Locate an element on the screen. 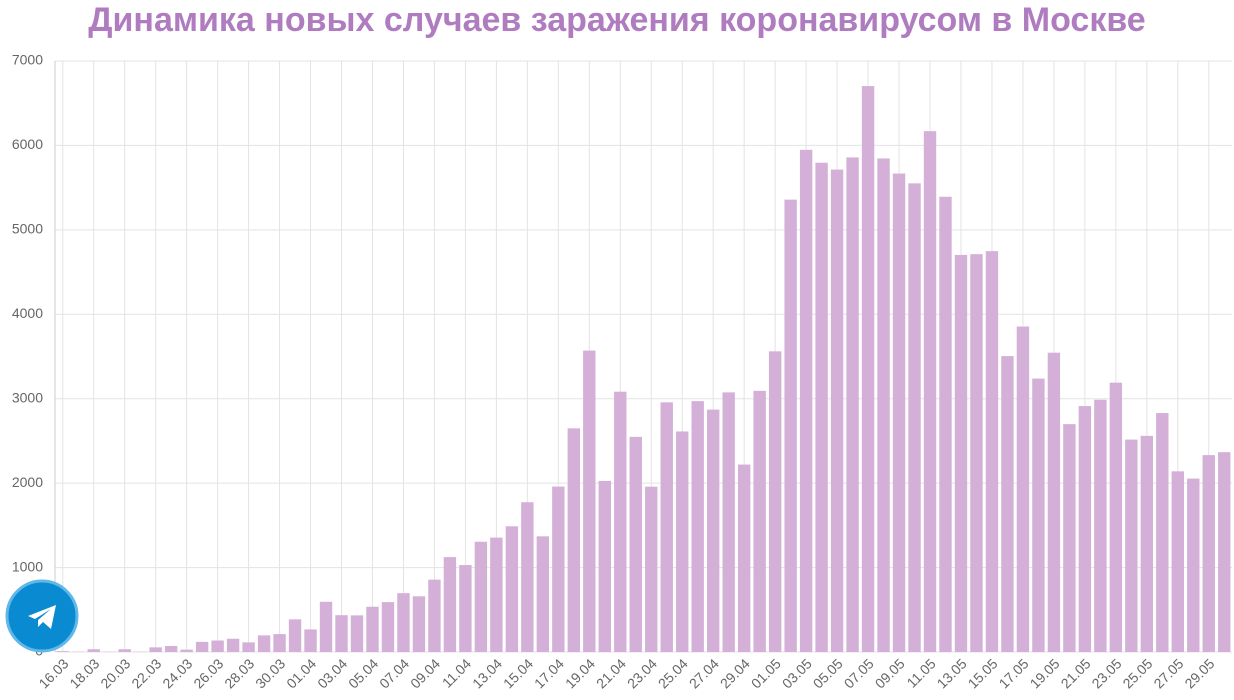 The width and height of the screenshot is (1234, 700). x-tick-label: 01.04 is located at coordinates (301, 673).